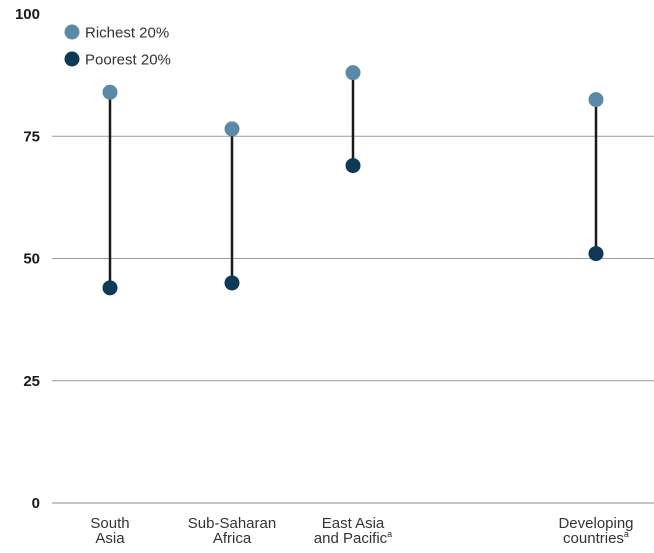 The width and height of the screenshot is (654, 553). Describe the element at coordinates (117, 46) in the screenshot. I see `legend: Richest 20% Poorest 20%` at that location.